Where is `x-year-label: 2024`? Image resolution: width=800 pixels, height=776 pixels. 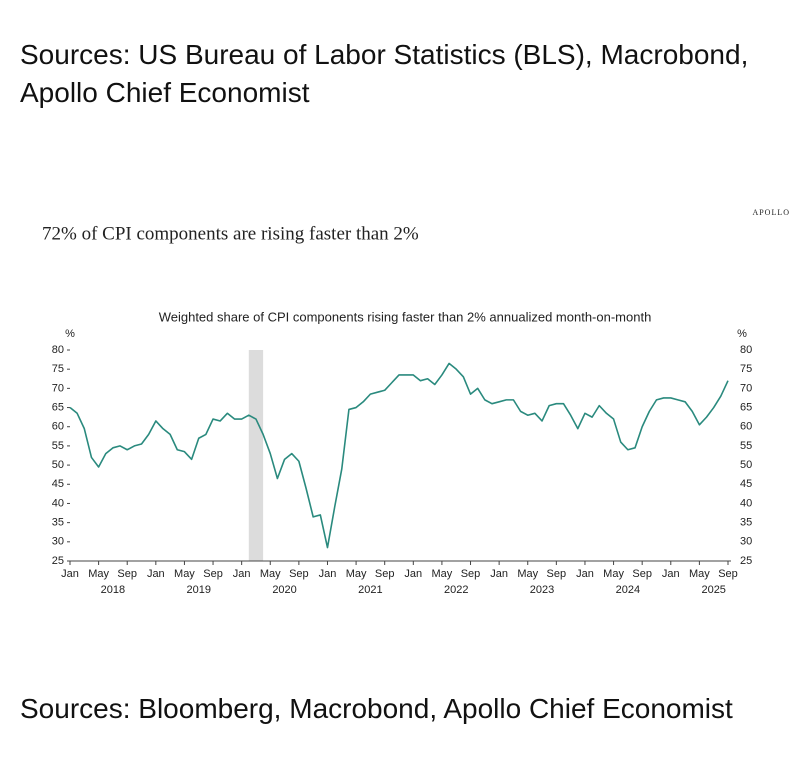 x-year-label: 2024 is located at coordinates (628, 590).